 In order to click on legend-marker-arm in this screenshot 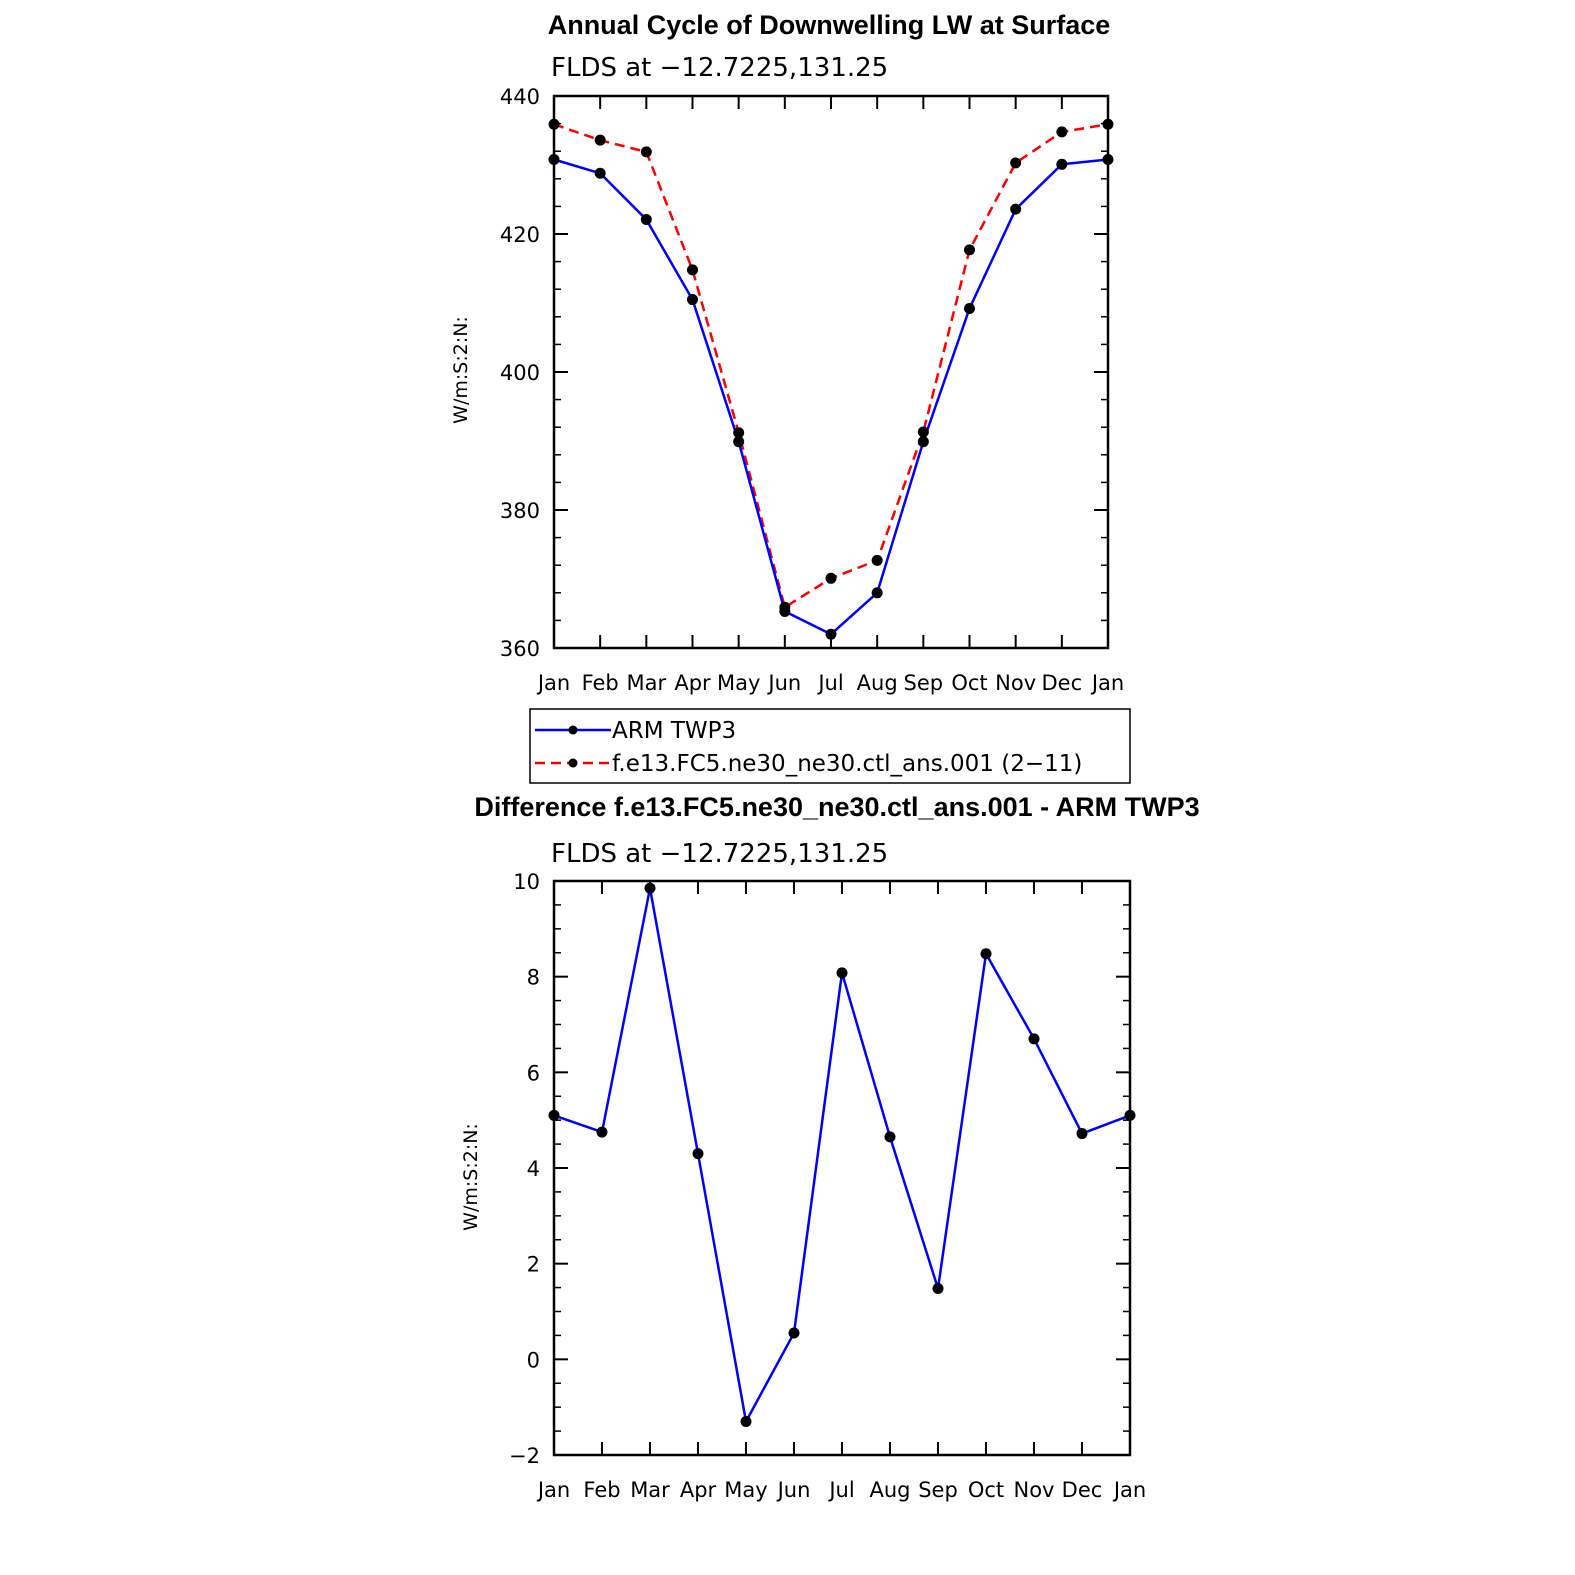, I will do `click(573, 730)`.